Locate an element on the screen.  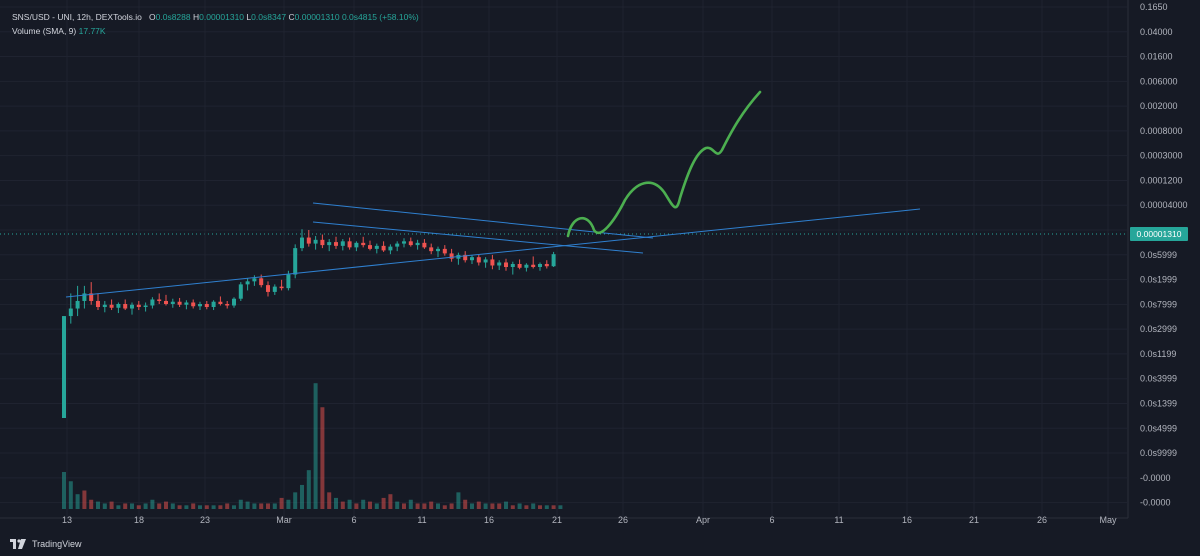
time-tick-label: 26 is located at coordinates (1042, 520).